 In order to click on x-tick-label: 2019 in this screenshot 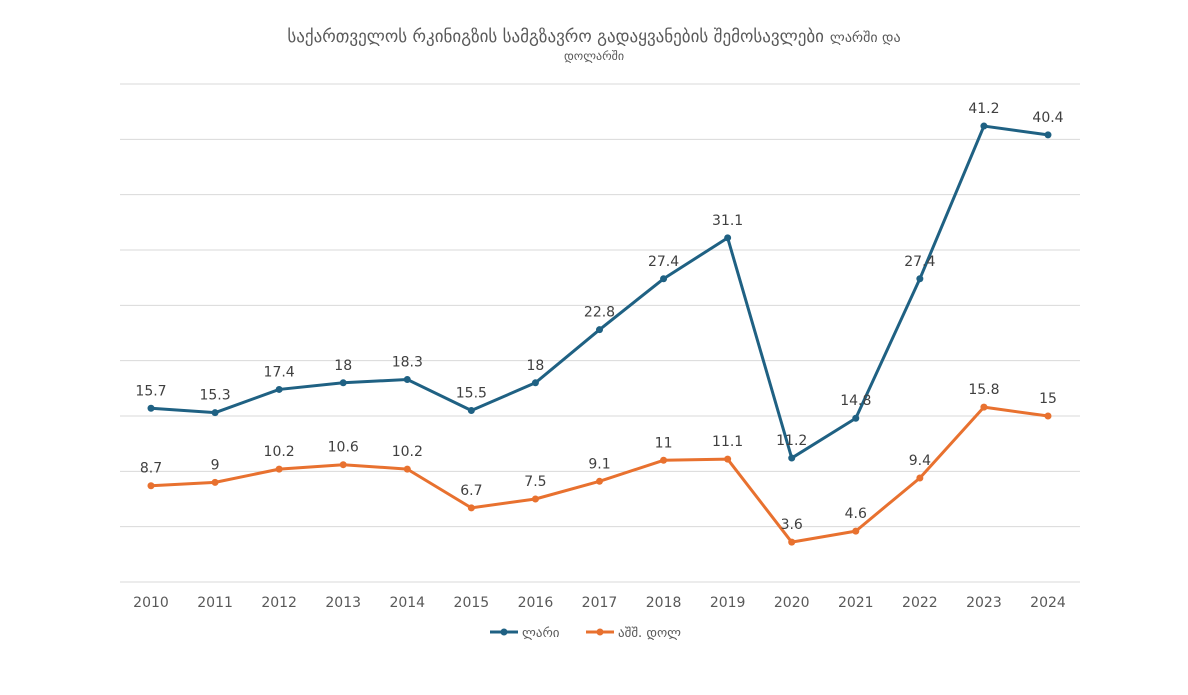, I will do `click(728, 603)`.